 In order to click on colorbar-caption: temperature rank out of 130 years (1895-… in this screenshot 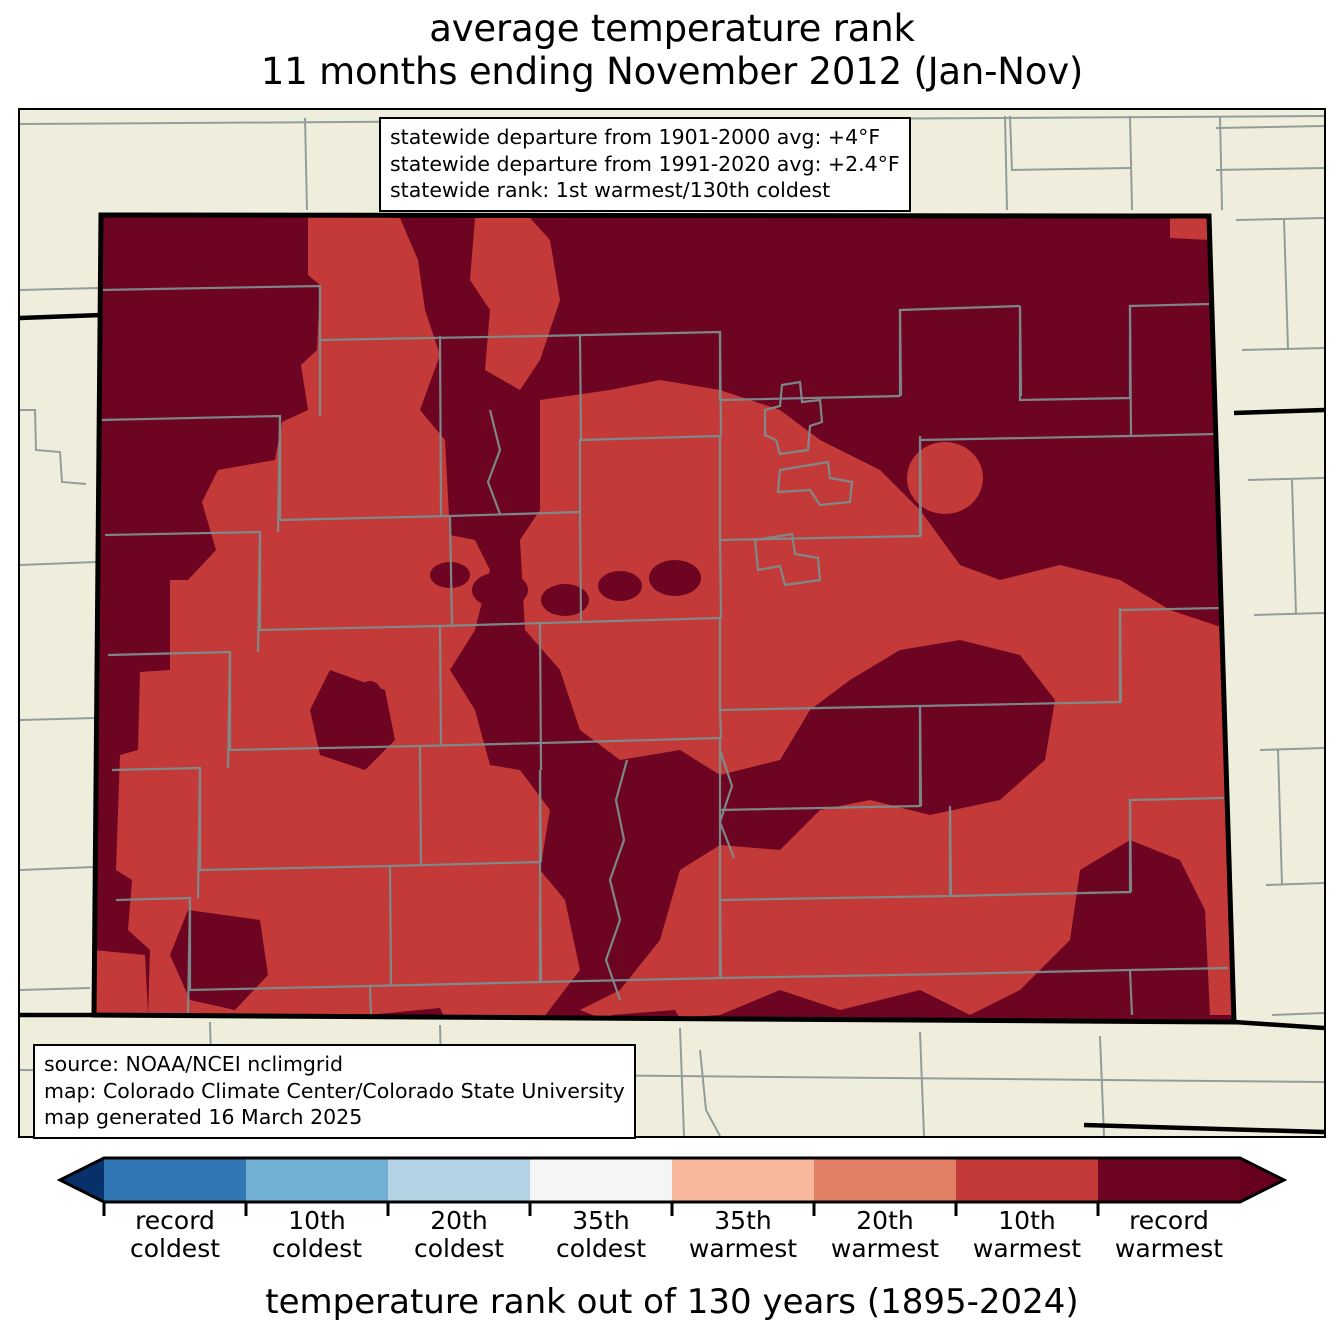, I will do `click(672, 1302)`.